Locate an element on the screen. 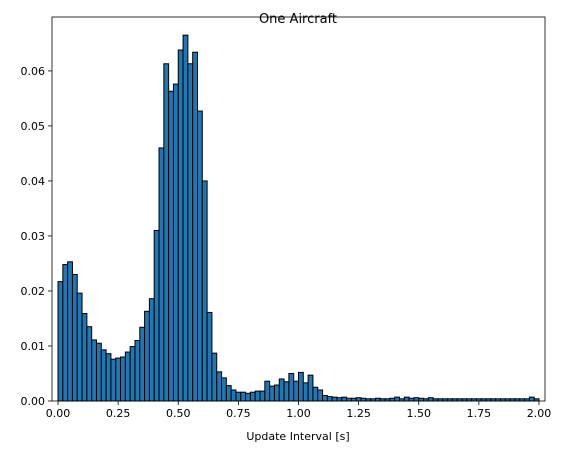 This screenshot has width=567, height=453. x-tick-label: 2.00 is located at coordinates (539, 413).